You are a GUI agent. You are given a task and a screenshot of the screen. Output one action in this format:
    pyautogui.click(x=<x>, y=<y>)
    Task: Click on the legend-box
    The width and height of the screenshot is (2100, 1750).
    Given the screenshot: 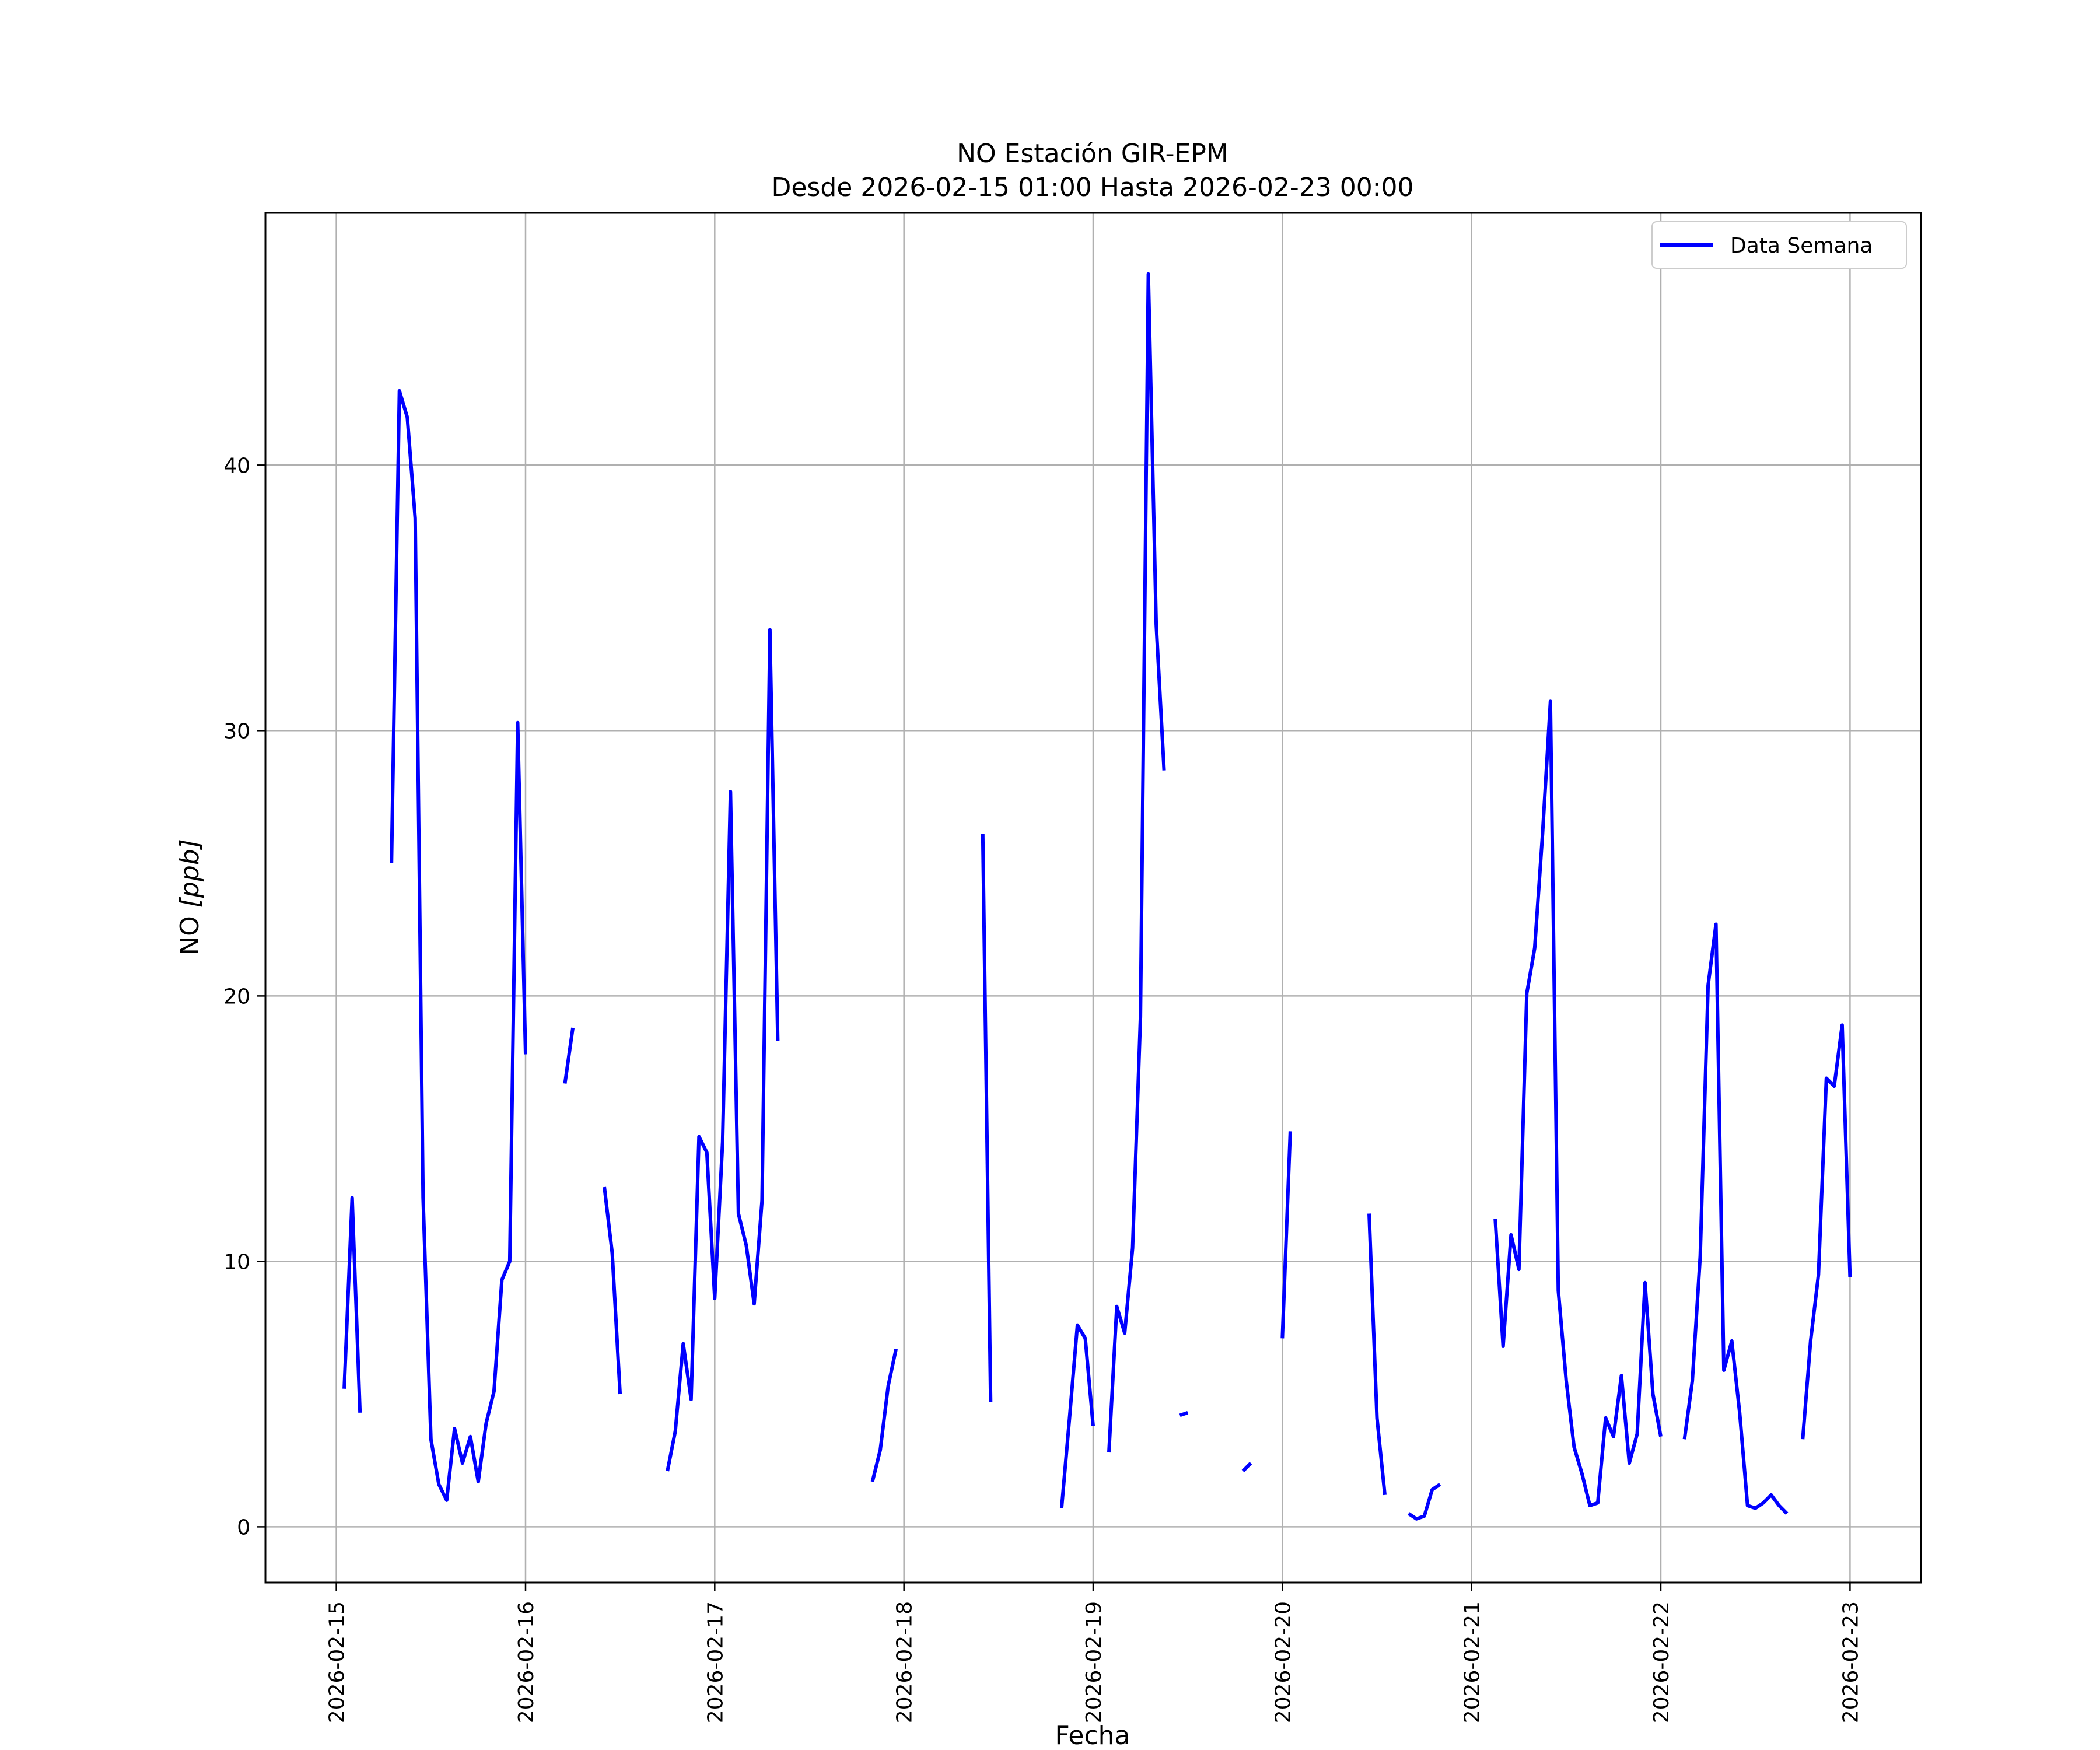 What is the action you would take?
    pyautogui.click(x=1779, y=245)
    